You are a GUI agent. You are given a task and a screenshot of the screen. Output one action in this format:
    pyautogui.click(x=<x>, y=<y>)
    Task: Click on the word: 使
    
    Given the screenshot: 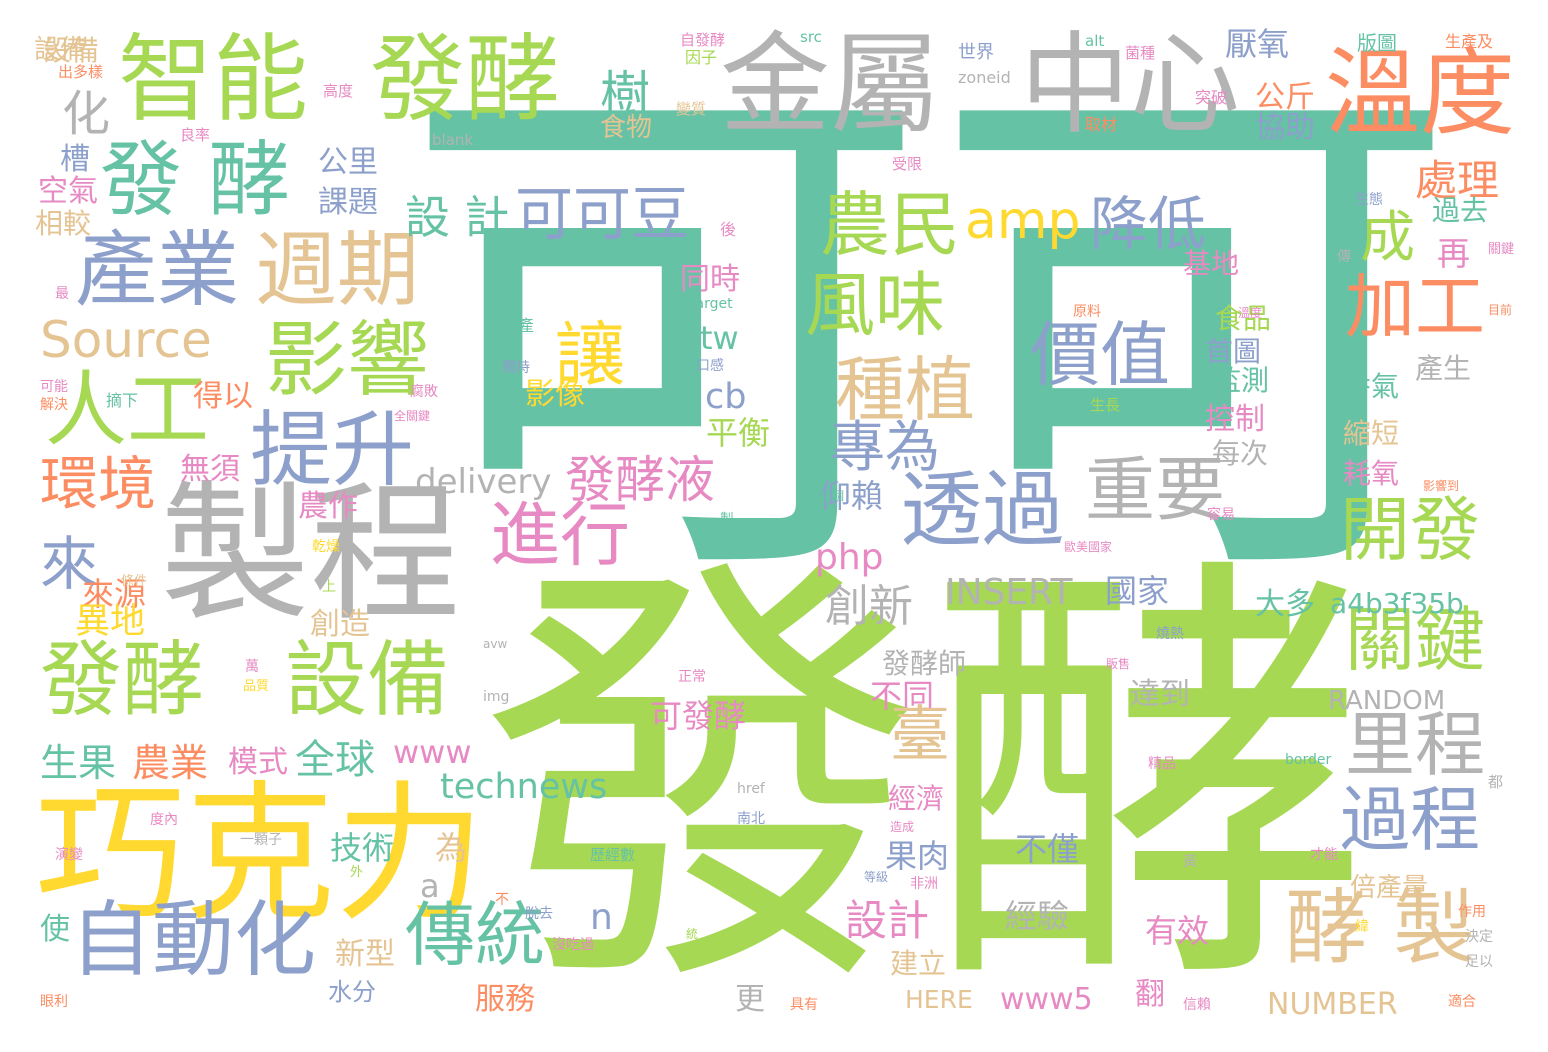 What is the action you would take?
    pyautogui.click(x=55, y=929)
    